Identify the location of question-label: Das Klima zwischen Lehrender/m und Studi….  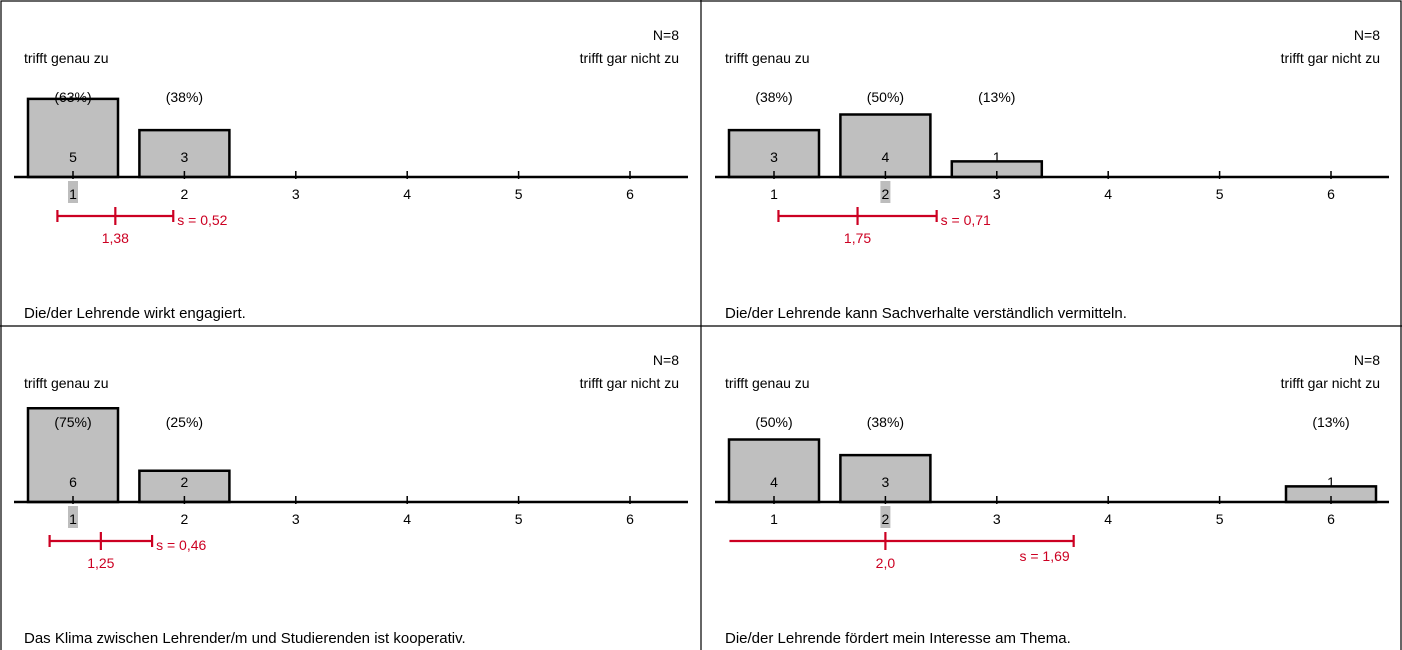
(245, 638).